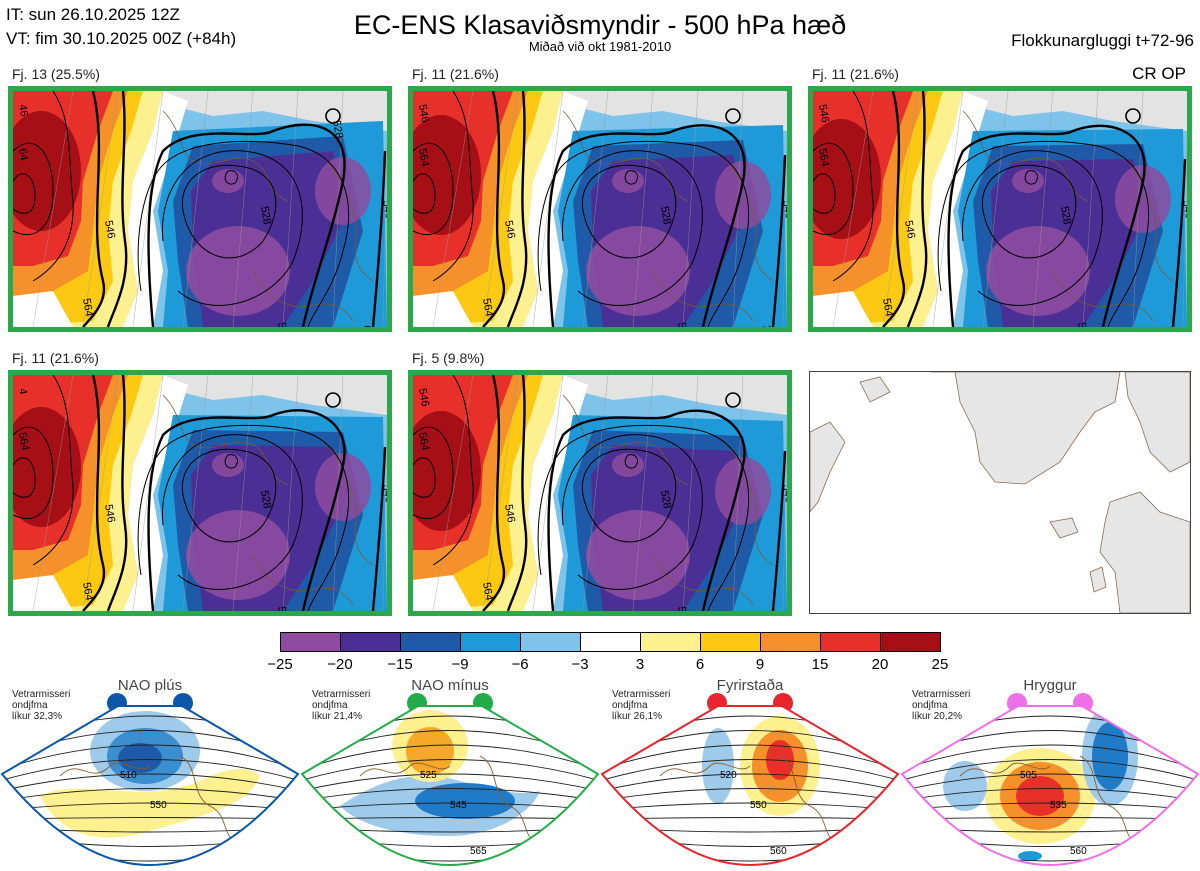 This screenshot has height=871, width=1200. I want to click on classification-window: Flokkunargluggi t+72-96, so click(1102, 40).